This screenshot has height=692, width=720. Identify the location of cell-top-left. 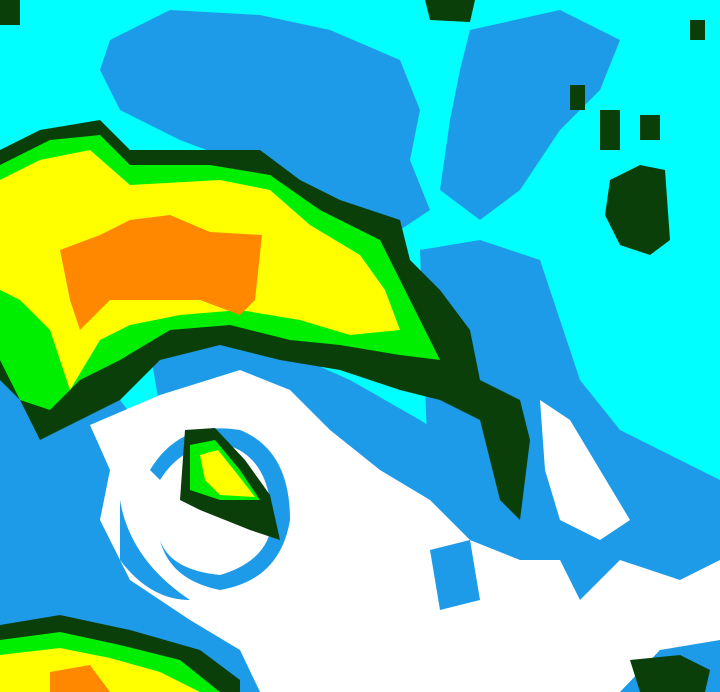
(10, 12).